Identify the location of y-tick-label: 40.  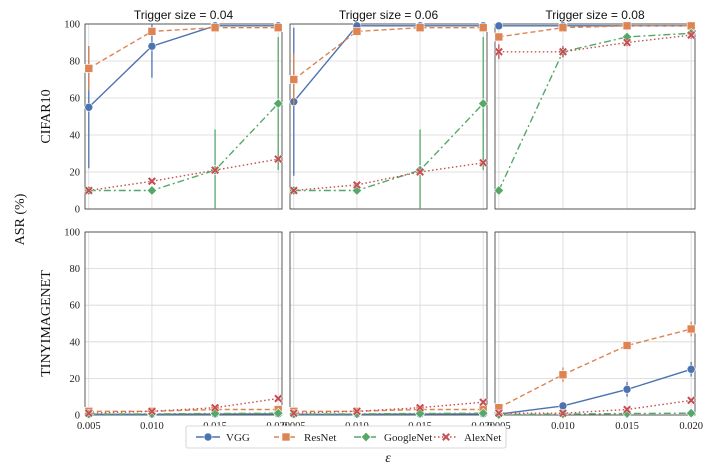
(75, 136).